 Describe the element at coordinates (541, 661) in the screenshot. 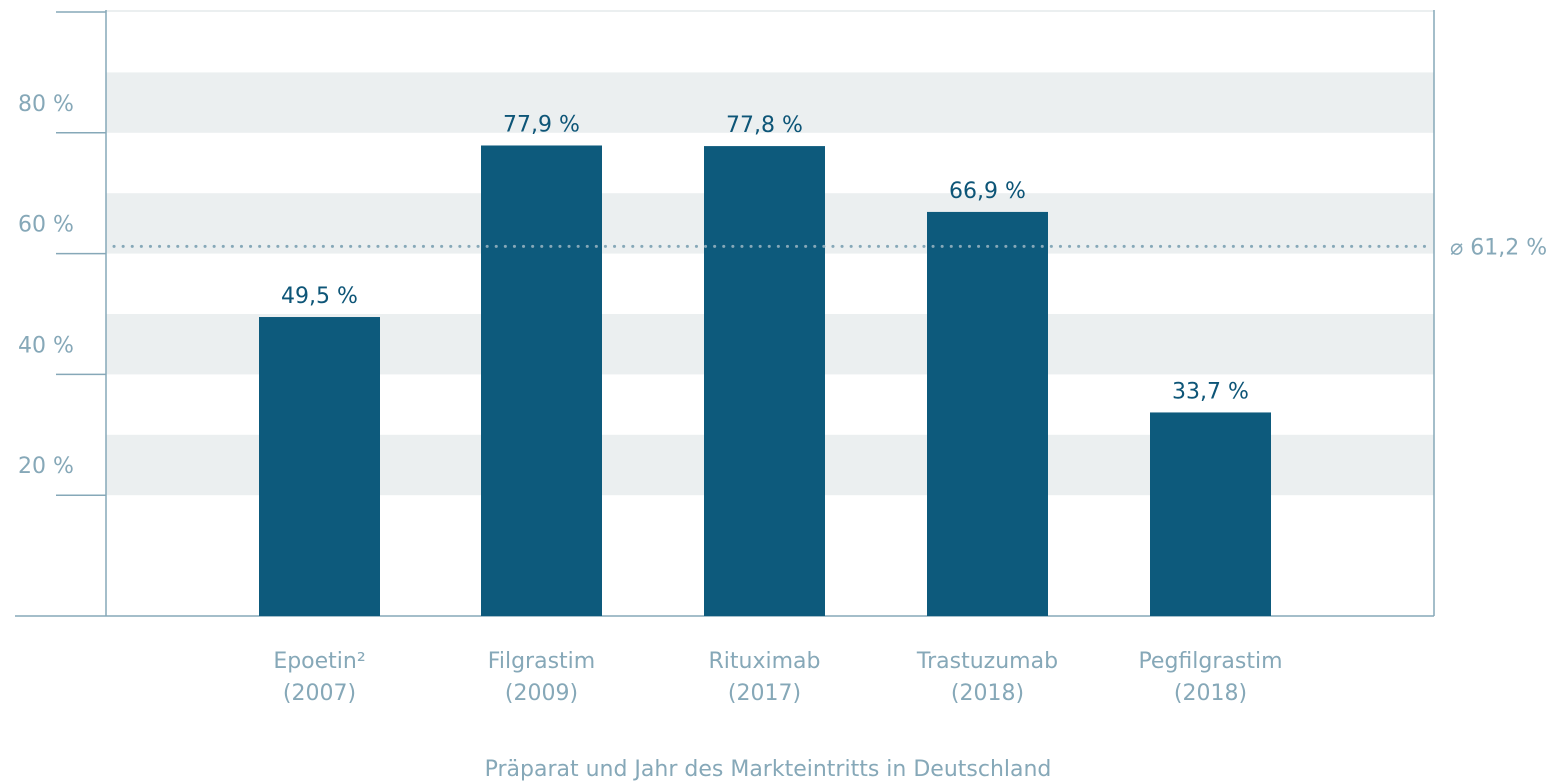

I see `category-label: Filgrastim` at that location.